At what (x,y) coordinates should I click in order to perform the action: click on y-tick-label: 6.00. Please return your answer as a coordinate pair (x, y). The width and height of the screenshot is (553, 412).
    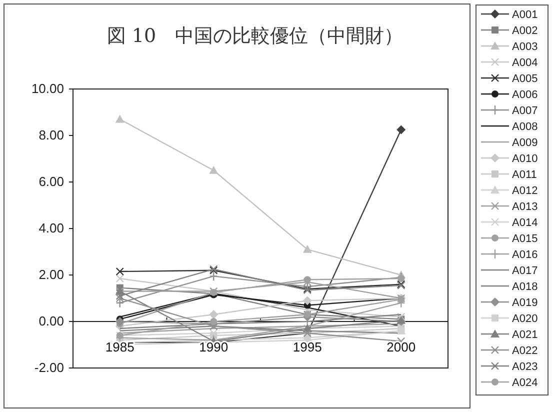
    Looking at the image, I should click on (51, 181).